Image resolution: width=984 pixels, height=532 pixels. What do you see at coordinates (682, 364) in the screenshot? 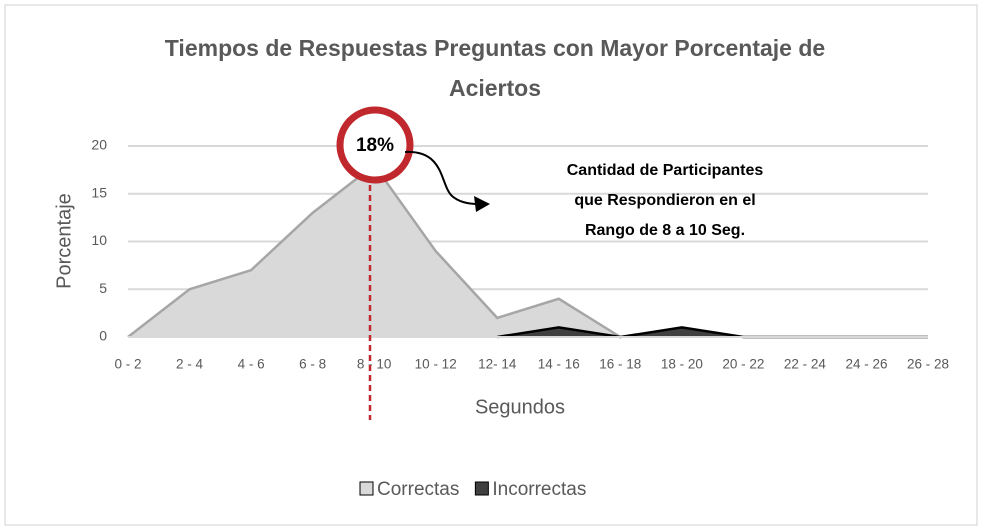
I see `x-tick-label: 18 - 20` at bounding box center [682, 364].